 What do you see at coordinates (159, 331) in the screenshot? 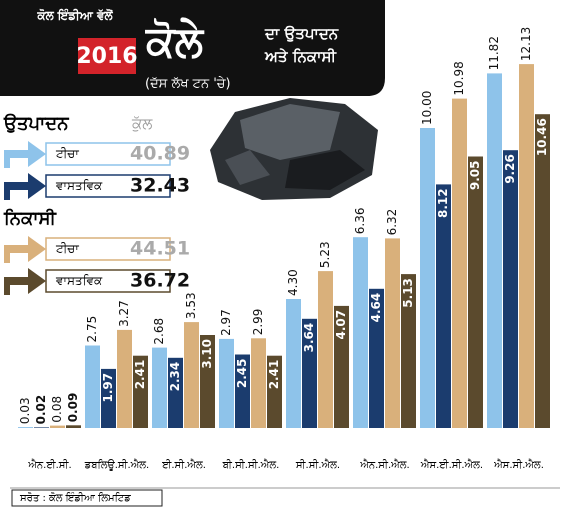
I see `value-label: 2.68` at bounding box center [159, 331].